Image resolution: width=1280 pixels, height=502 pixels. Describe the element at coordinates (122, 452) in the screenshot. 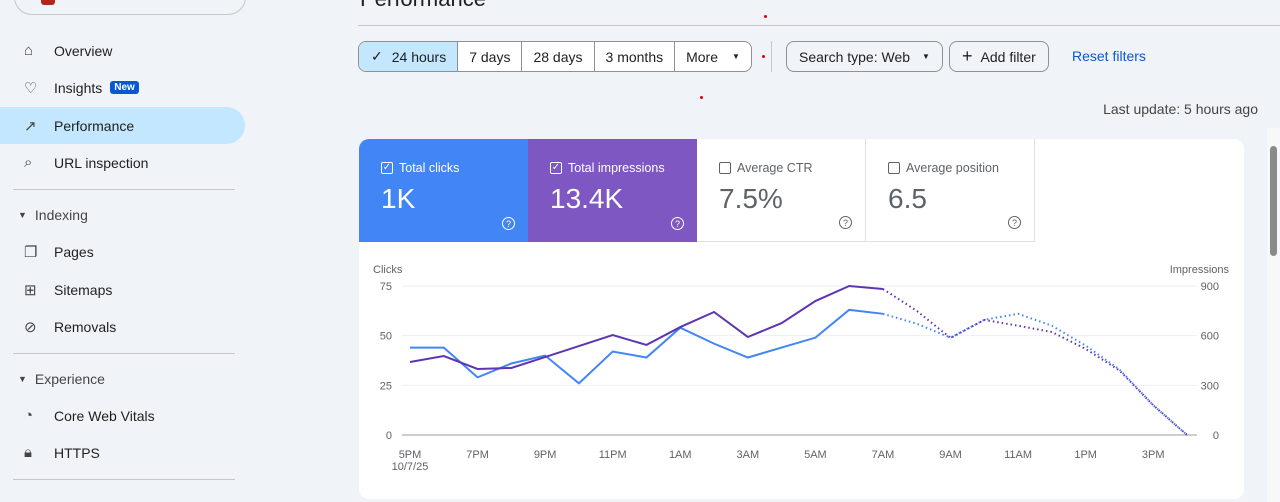

I see `sidebar-item-https: 🔒︎ HTTPS` at that location.